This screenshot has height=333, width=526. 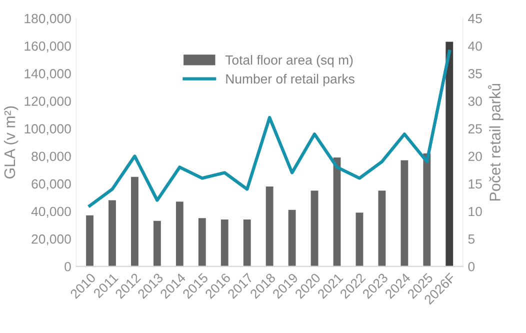 What do you see at coordinates (475, 211) in the screenshot?
I see `y2-tick-label: 10` at bounding box center [475, 211].